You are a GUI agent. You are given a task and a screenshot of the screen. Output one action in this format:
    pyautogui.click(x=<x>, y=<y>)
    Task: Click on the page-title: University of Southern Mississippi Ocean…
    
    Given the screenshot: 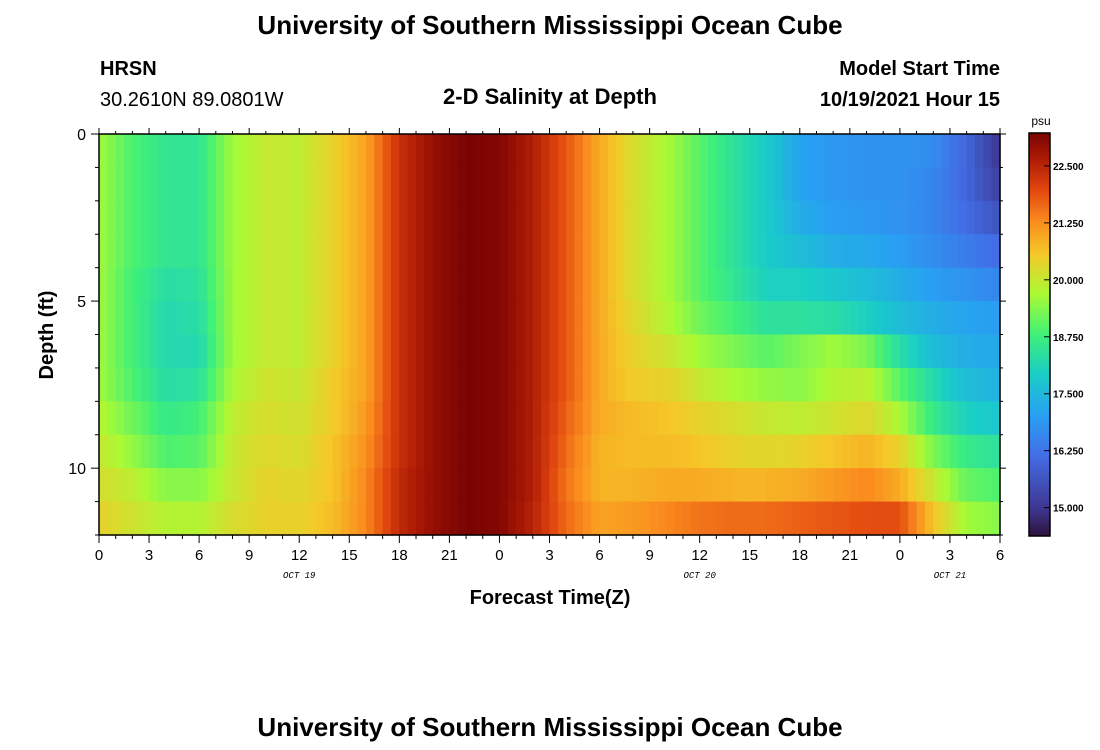 What is the action you would take?
    pyautogui.click(x=549, y=25)
    